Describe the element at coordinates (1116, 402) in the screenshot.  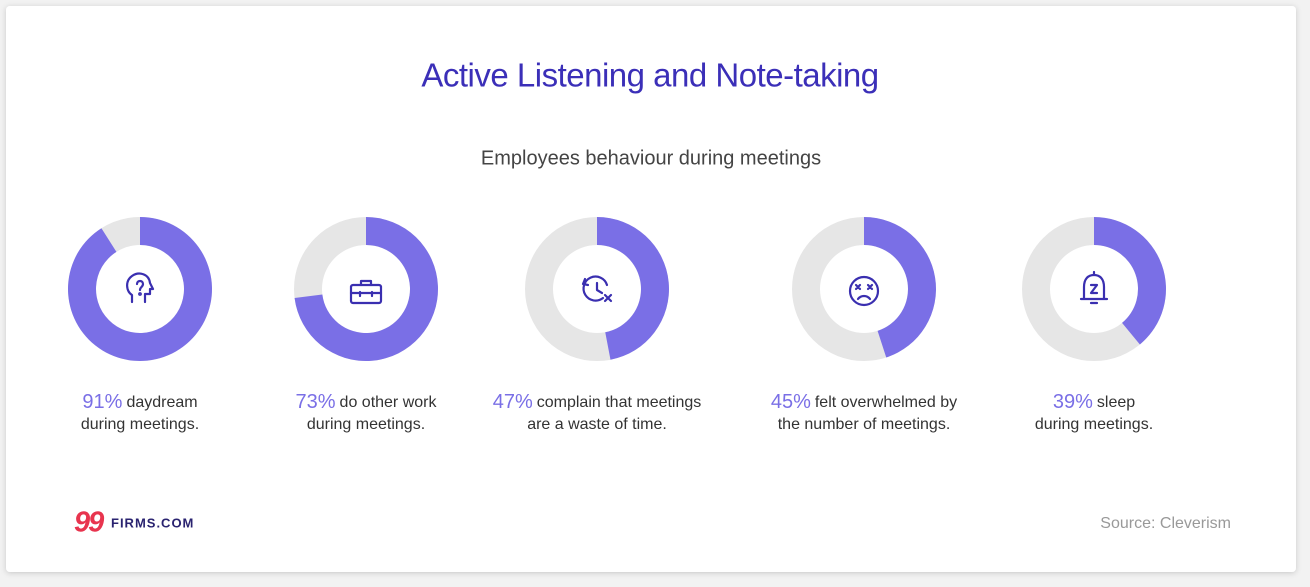
I see `caption-text: sleep` at that location.